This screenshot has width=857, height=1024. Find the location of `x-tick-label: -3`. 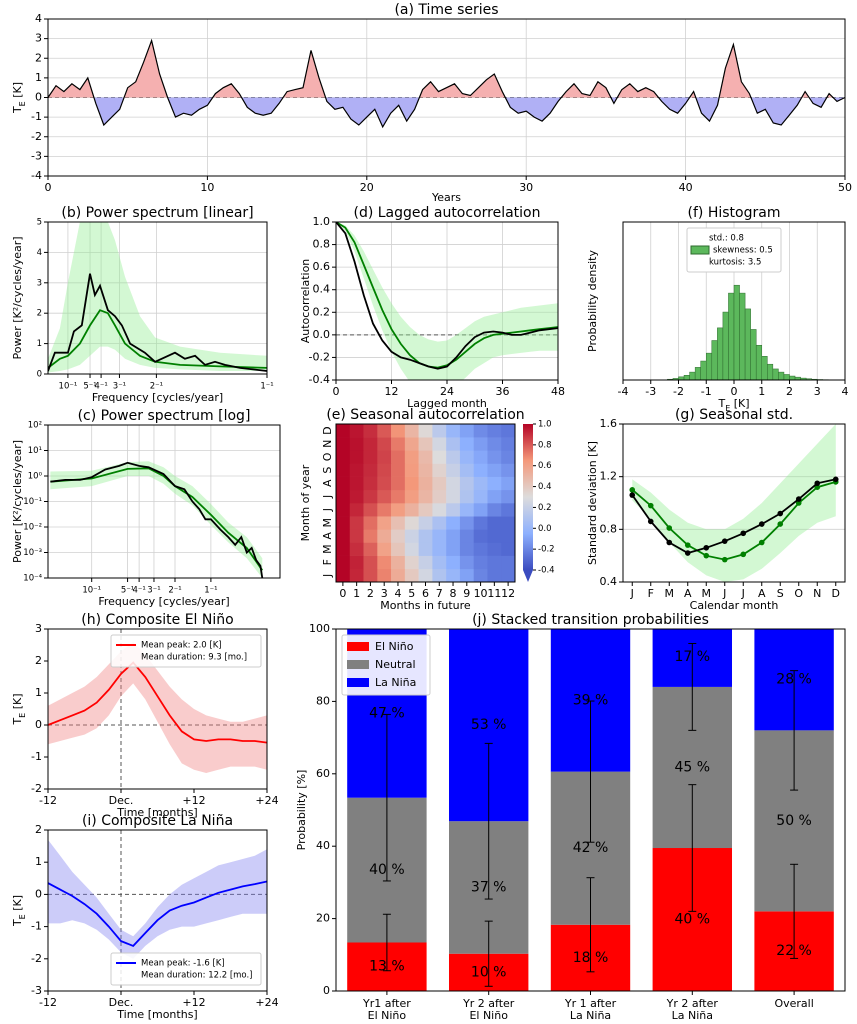

x-tick-label: -3 is located at coordinates (650, 391).